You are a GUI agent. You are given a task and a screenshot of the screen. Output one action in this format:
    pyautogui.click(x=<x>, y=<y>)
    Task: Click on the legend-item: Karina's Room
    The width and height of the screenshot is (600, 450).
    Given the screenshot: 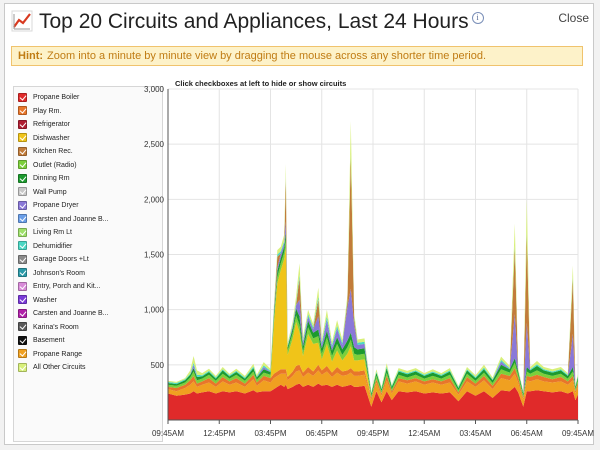 What is the action you would take?
    pyautogui.click(x=48, y=329)
    